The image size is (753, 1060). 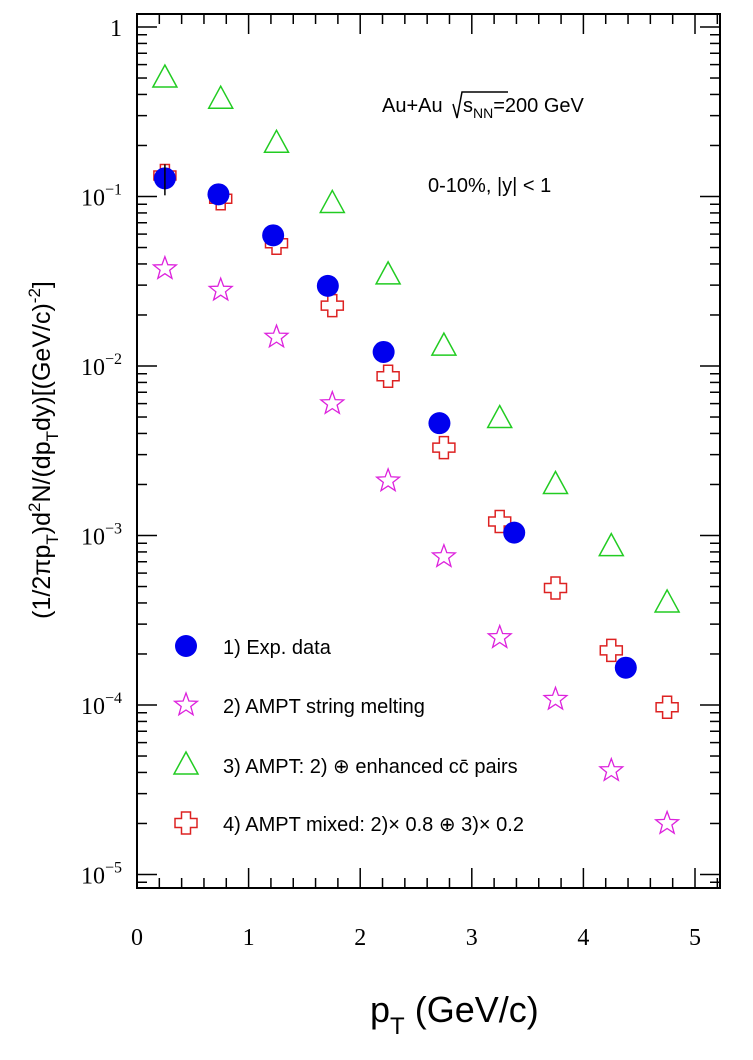 I want to click on legend-label: 1) Exp. data, so click(x=277, y=648).